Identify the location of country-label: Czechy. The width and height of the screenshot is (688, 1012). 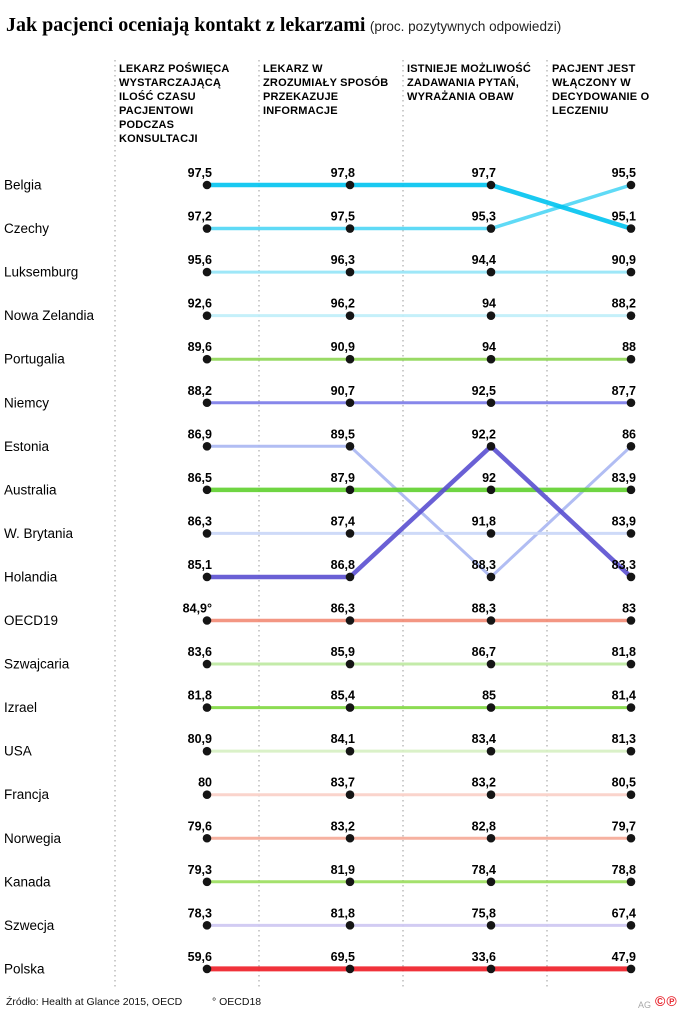
(26, 228).